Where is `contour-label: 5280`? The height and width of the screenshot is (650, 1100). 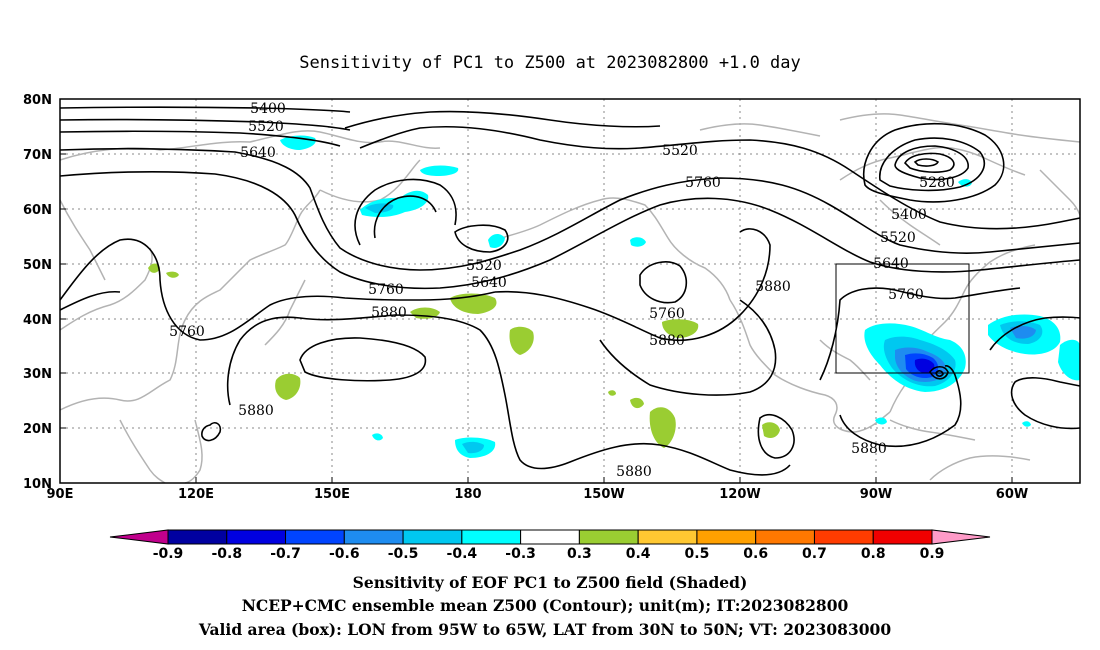
contour-label: 5280 is located at coordinates (937, 183).